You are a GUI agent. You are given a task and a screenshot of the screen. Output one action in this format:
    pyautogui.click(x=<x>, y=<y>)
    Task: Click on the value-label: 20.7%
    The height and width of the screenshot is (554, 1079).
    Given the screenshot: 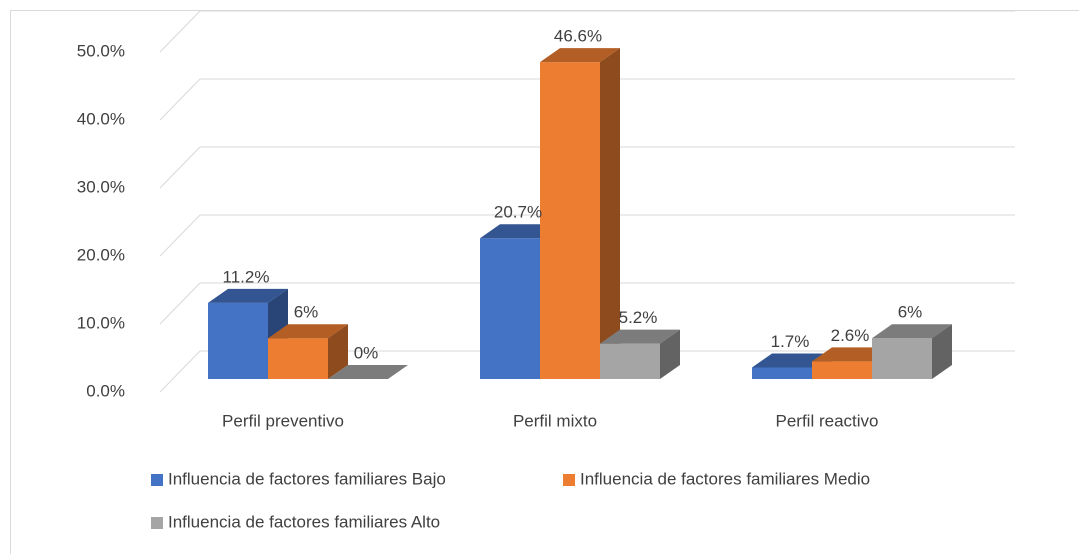 What is the action you would take?
    pyautogui.click(x=518, y=212)
    